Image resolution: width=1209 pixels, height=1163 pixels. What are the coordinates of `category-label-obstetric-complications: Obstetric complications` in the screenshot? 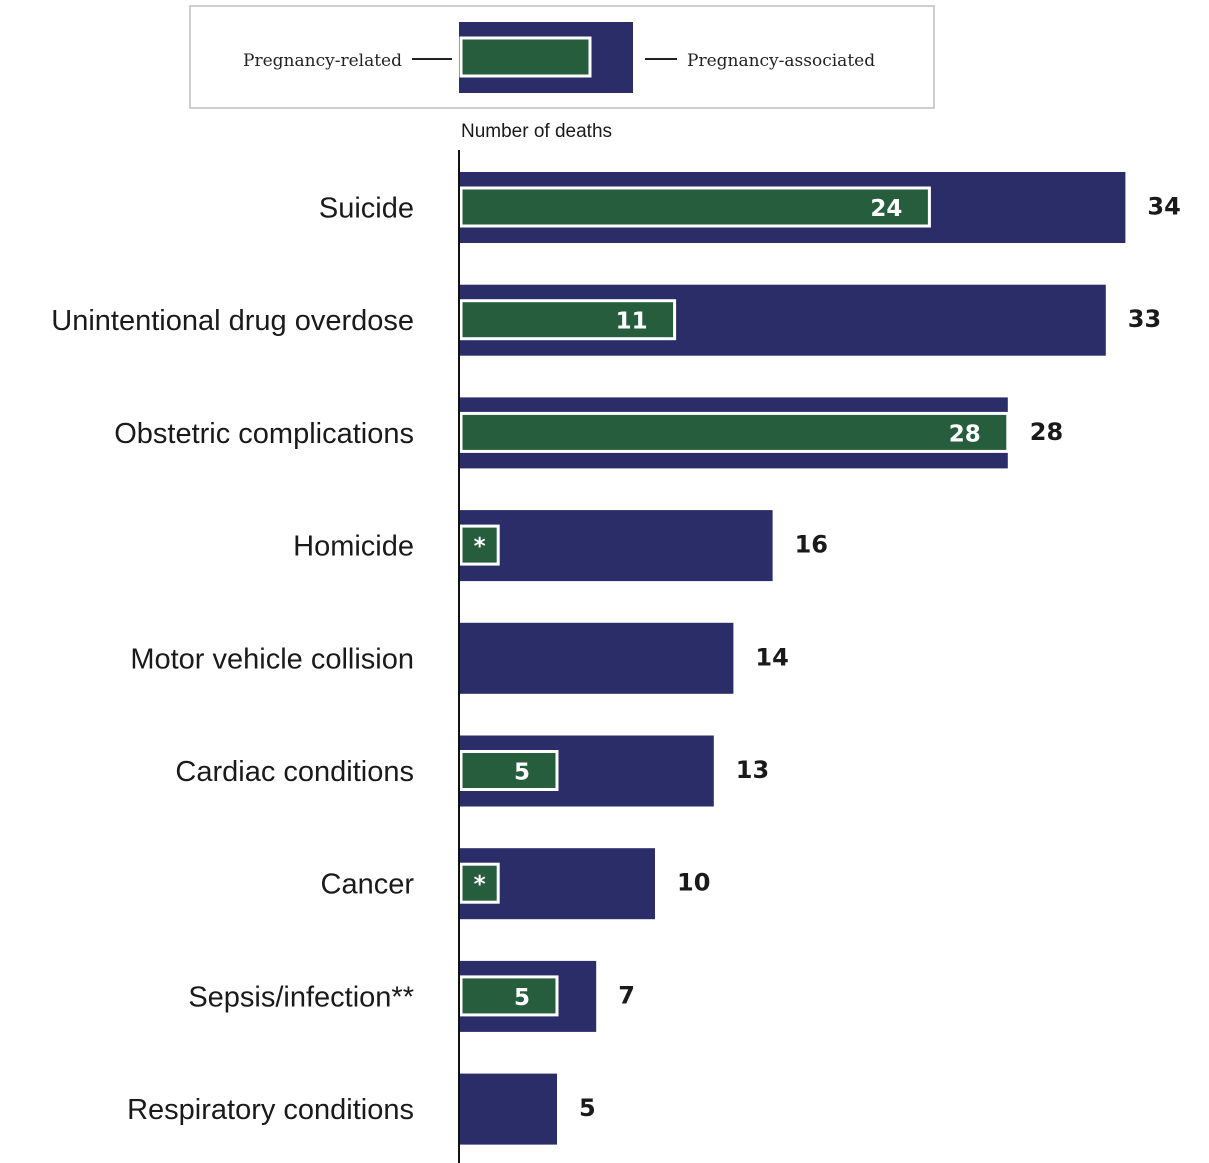 It's located at (264, 434).